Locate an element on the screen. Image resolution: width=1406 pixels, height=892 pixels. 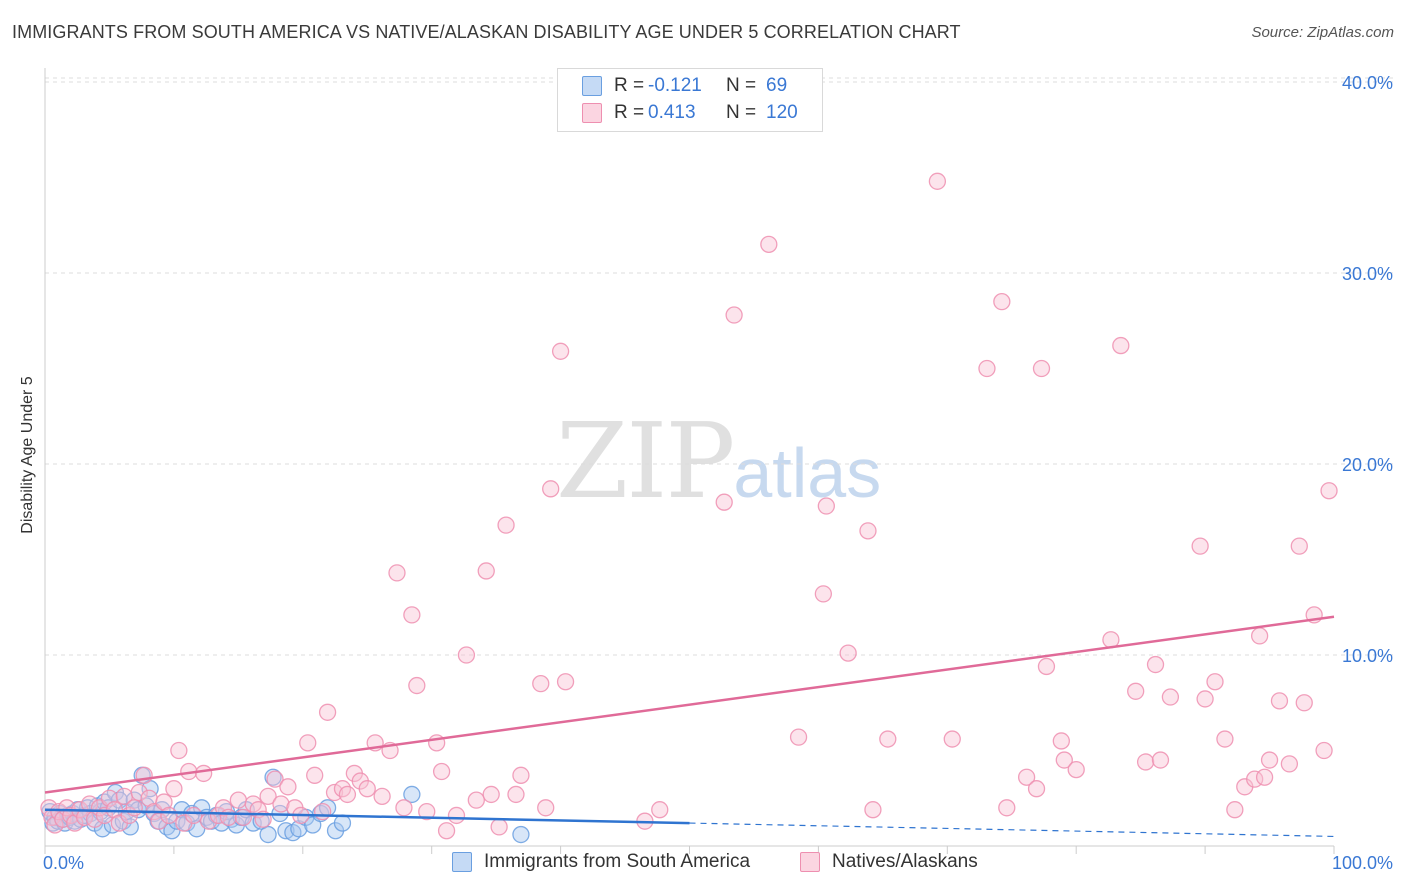
legend-item-immigrants: Immigrants from South America is located at coordinates (601, 862).